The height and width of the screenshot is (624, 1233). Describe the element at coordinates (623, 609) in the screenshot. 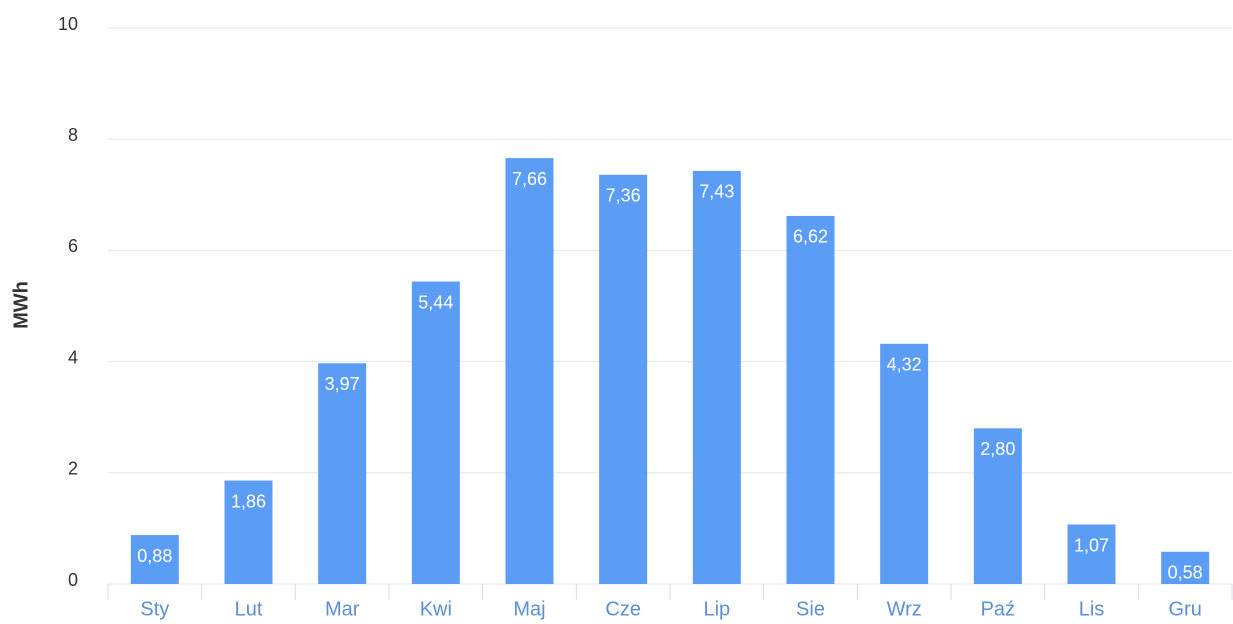

I see `x-tick-label: Cze` at that location.